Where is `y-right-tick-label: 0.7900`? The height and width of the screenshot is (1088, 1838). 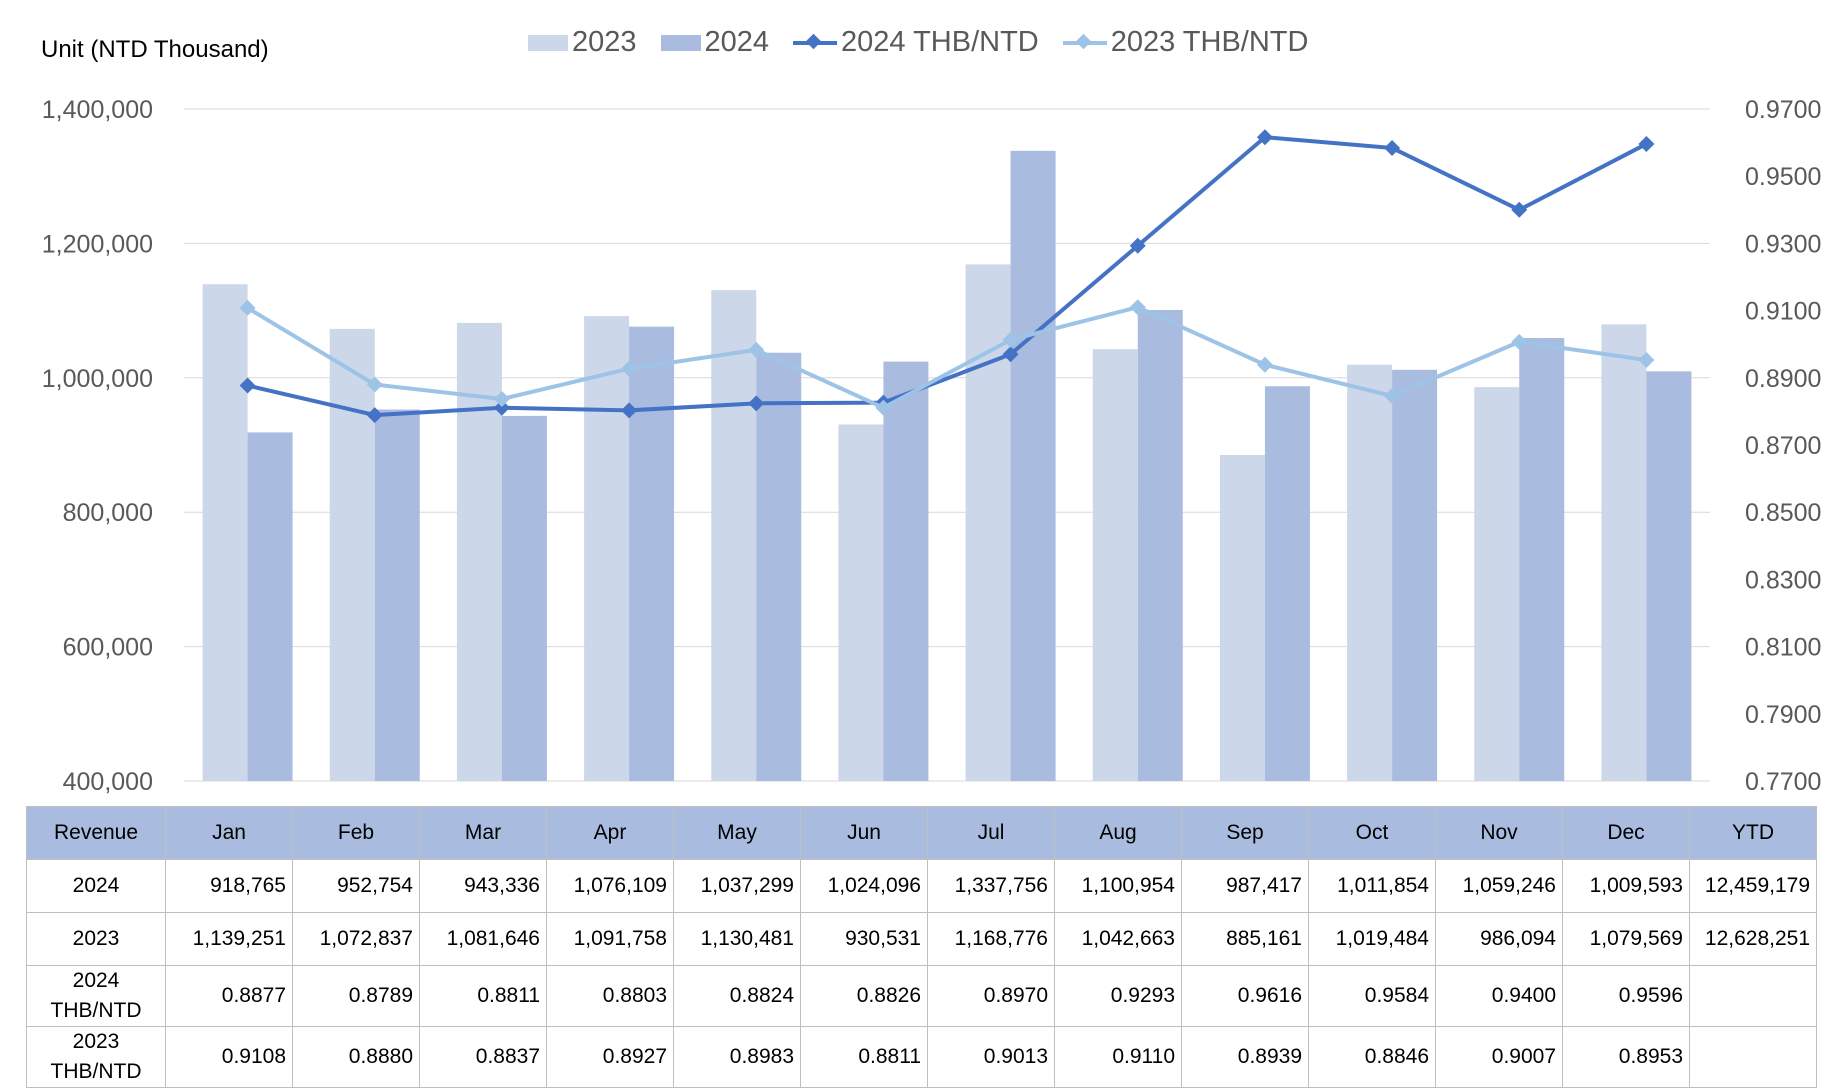 y-right-tick-label: 0.7900 is located at coordinates (1783, 715).